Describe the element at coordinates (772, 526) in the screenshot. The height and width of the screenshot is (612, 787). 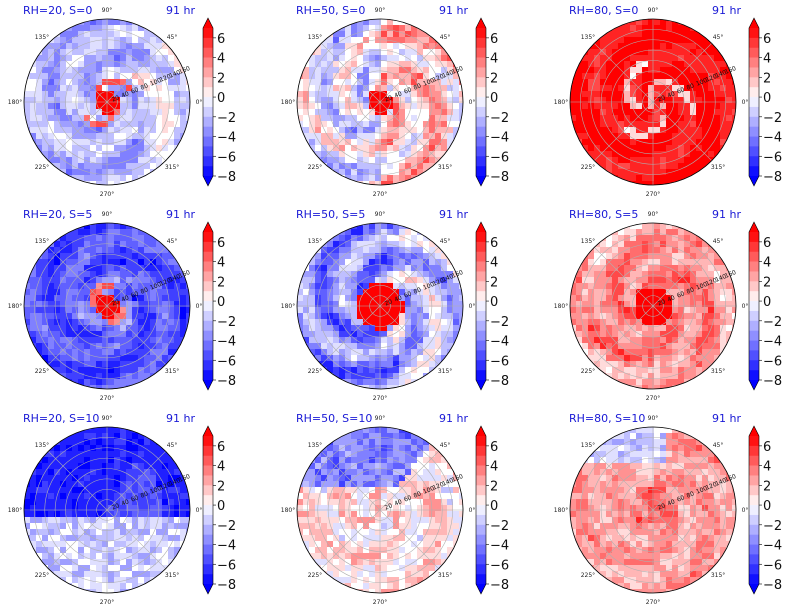
I see `colorbar-tick-label: −2` at that location.